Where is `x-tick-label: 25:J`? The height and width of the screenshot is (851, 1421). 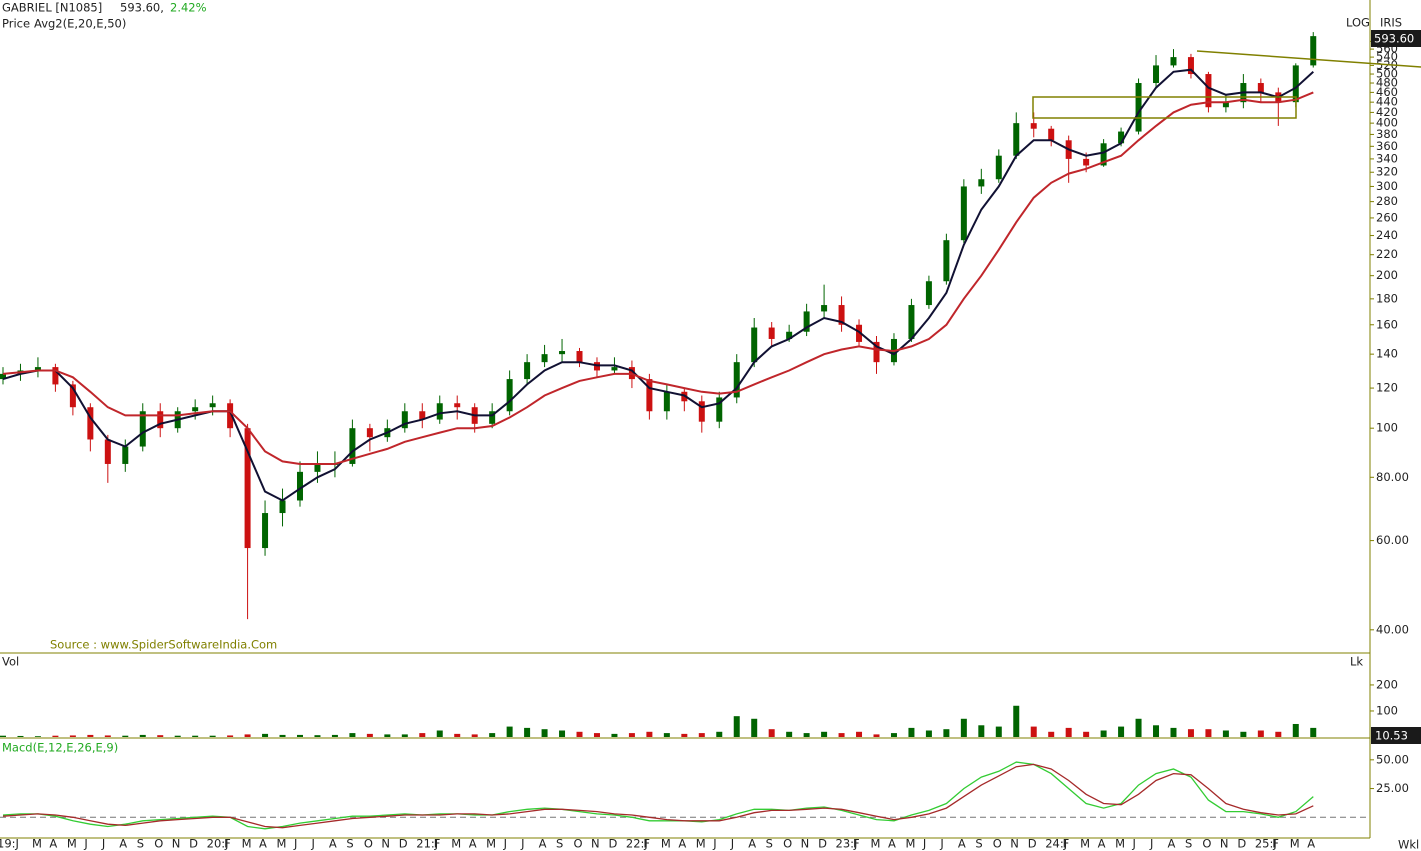
x-tick-label: 25:J is located at coordinates (1266, 844).